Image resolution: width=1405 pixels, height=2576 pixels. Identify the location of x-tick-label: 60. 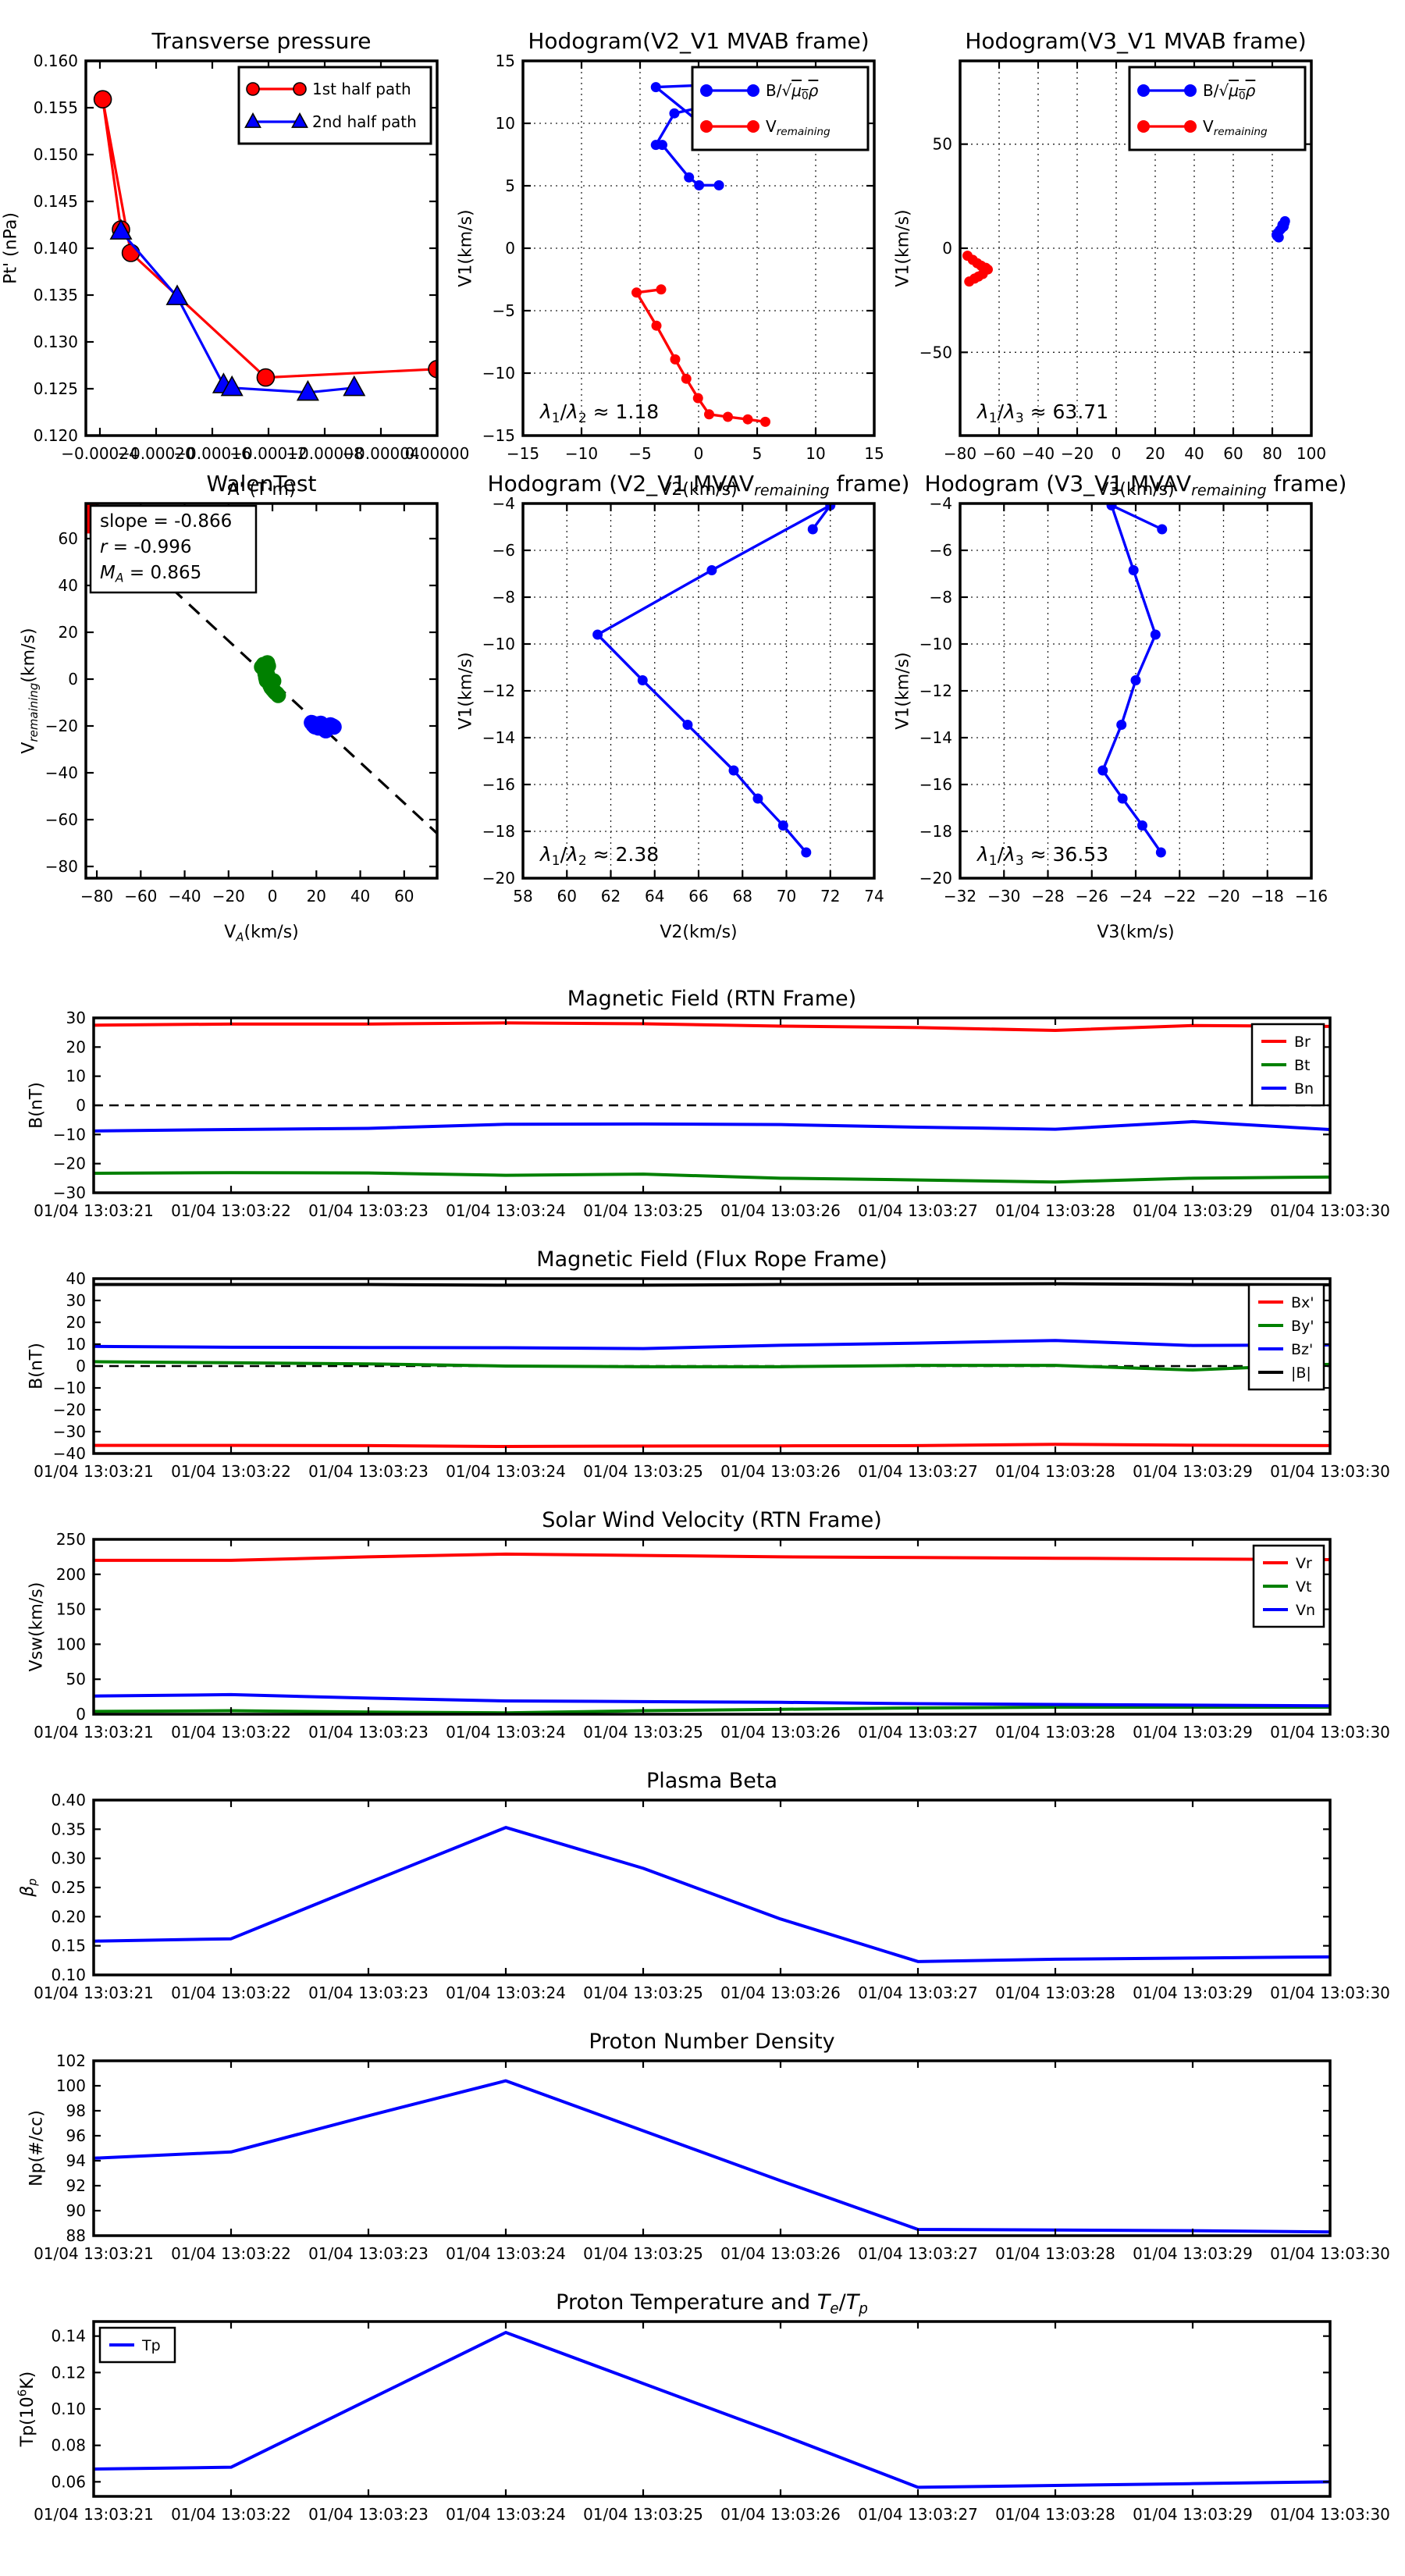
(404, 896).